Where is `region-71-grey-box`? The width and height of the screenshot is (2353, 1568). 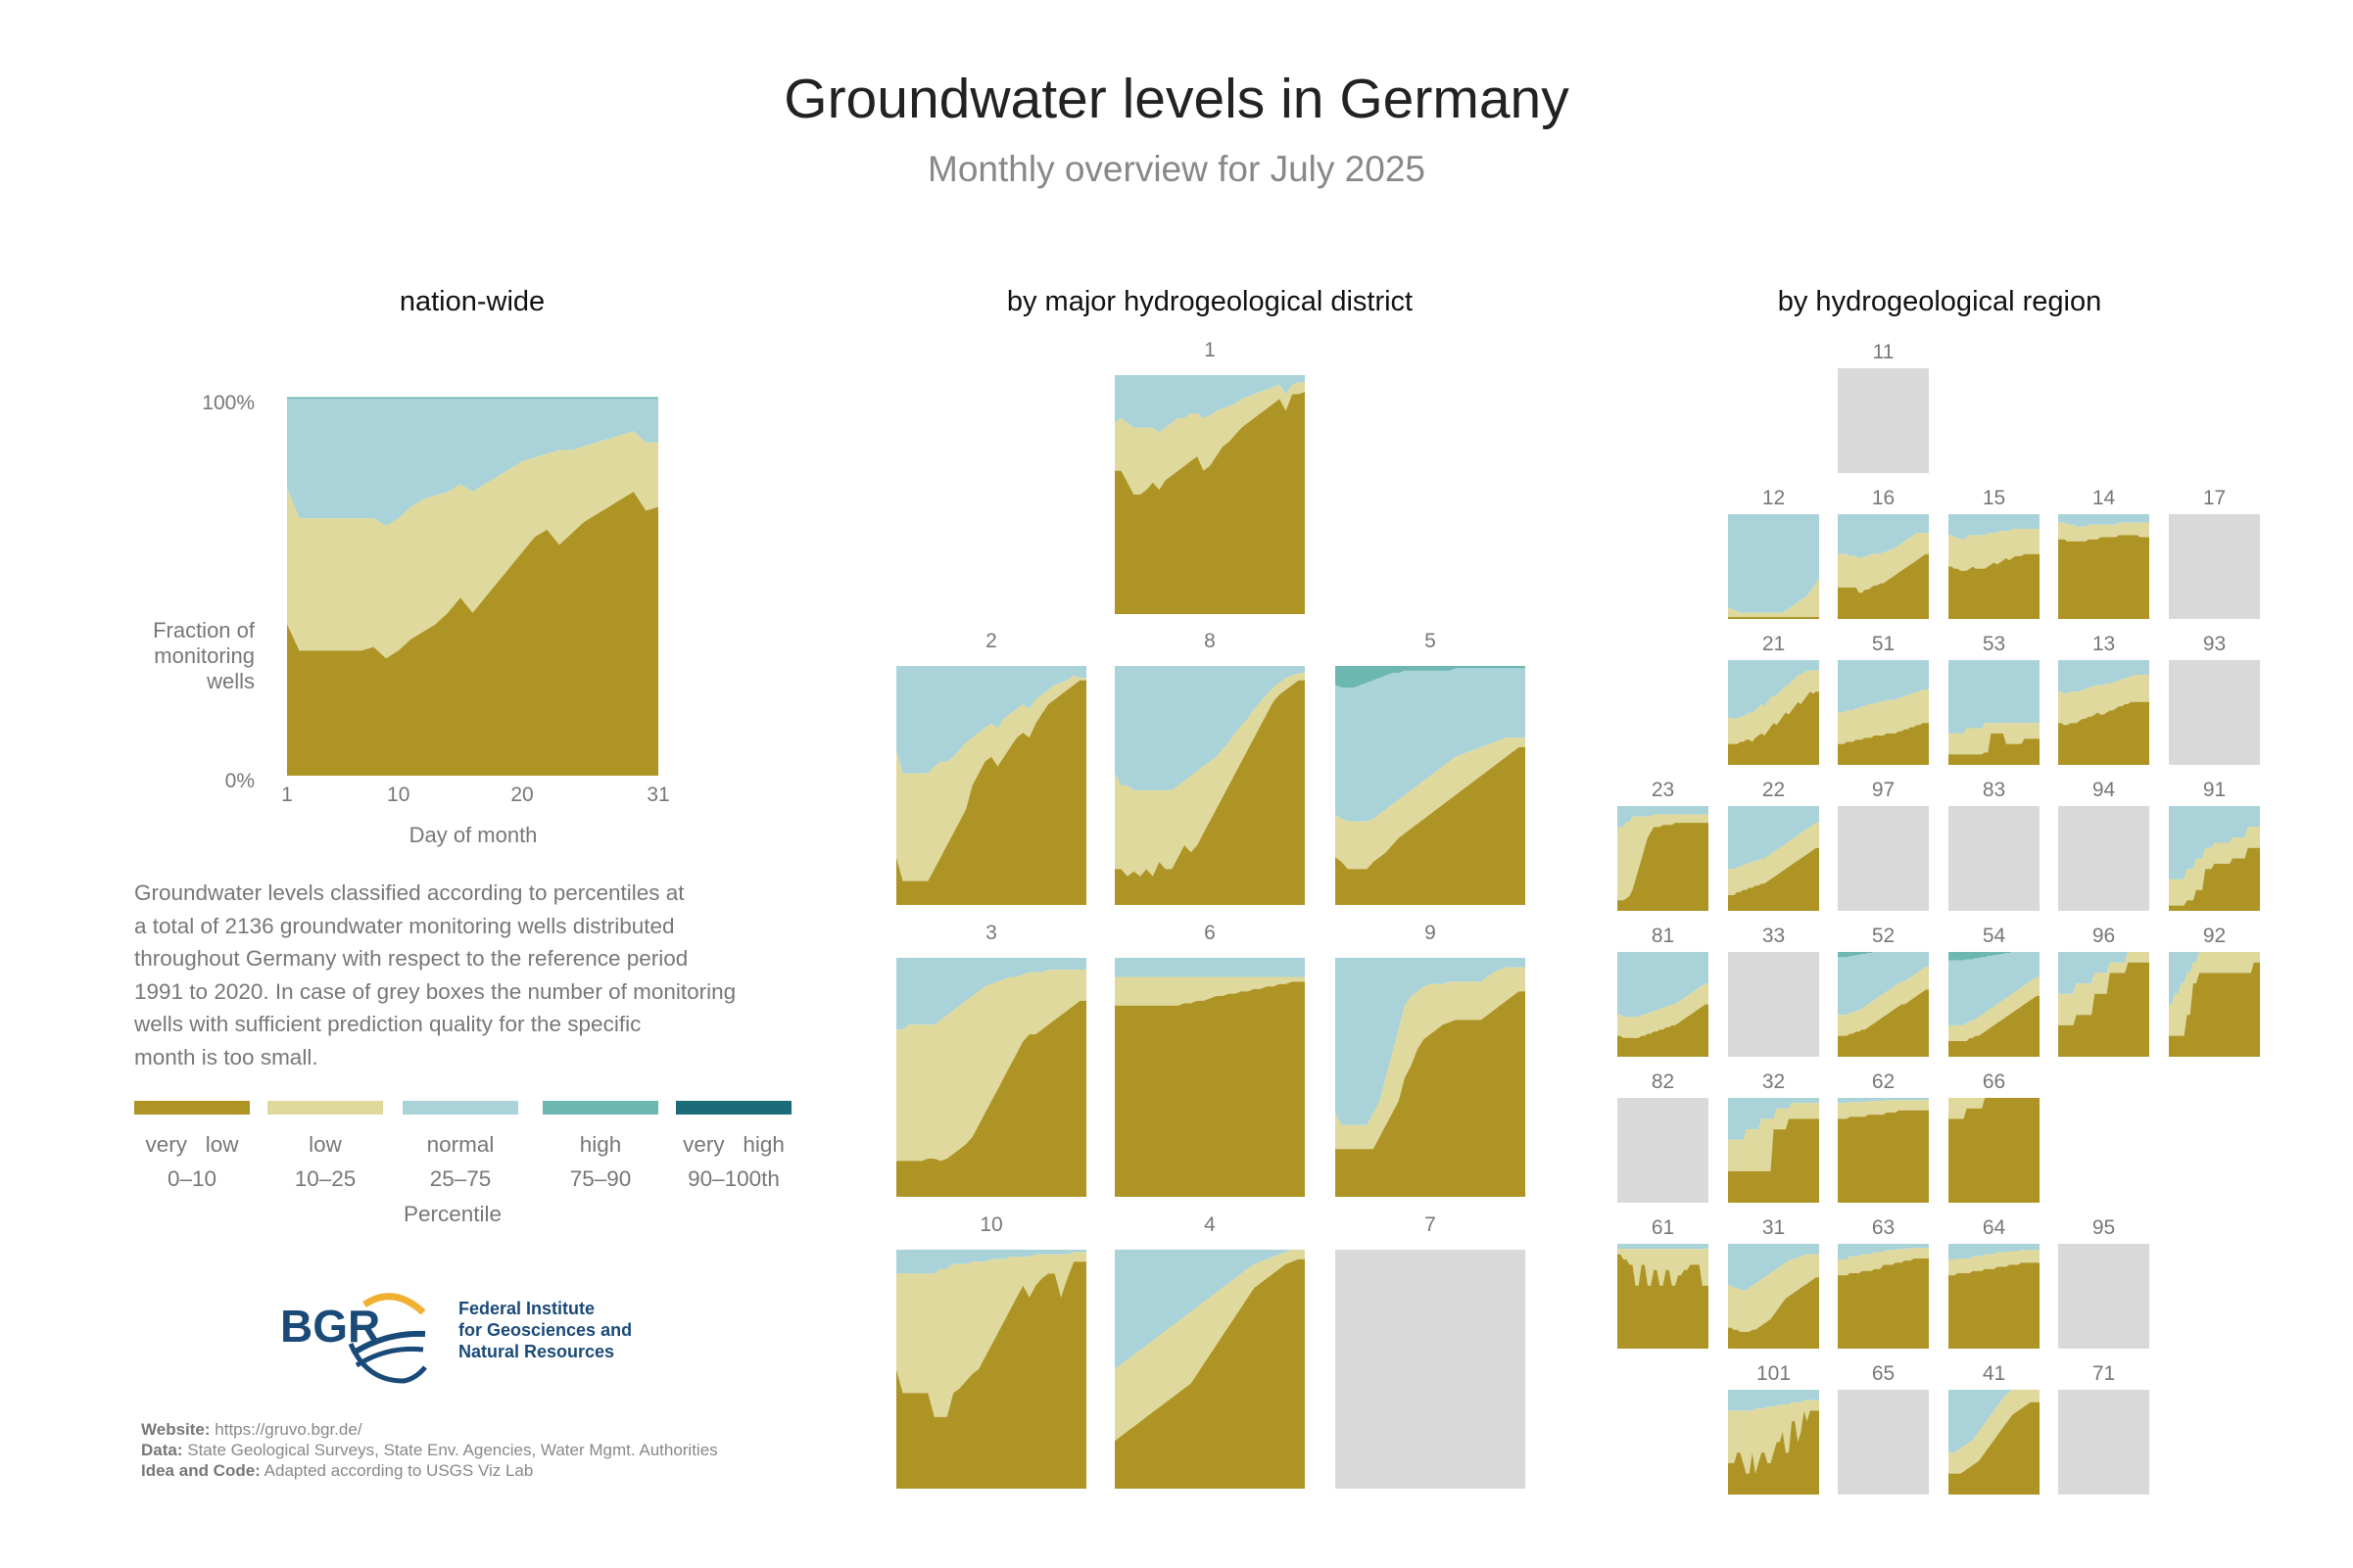
region-71-grey-box is located at coordinates (2103, 1442).